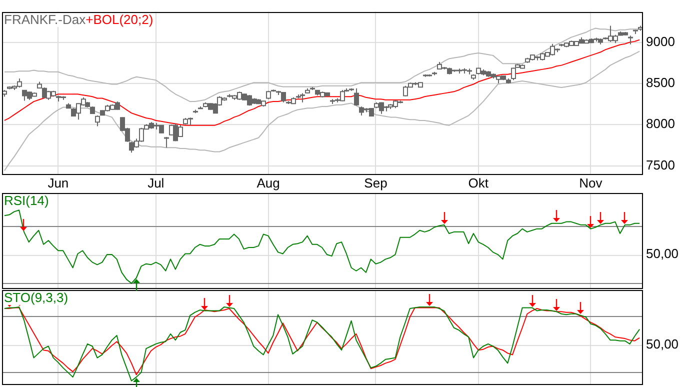  Describe the element at coordinates (36, 297) in the screenshot. I see `chart-title: STO(9,3,3)` at that location.